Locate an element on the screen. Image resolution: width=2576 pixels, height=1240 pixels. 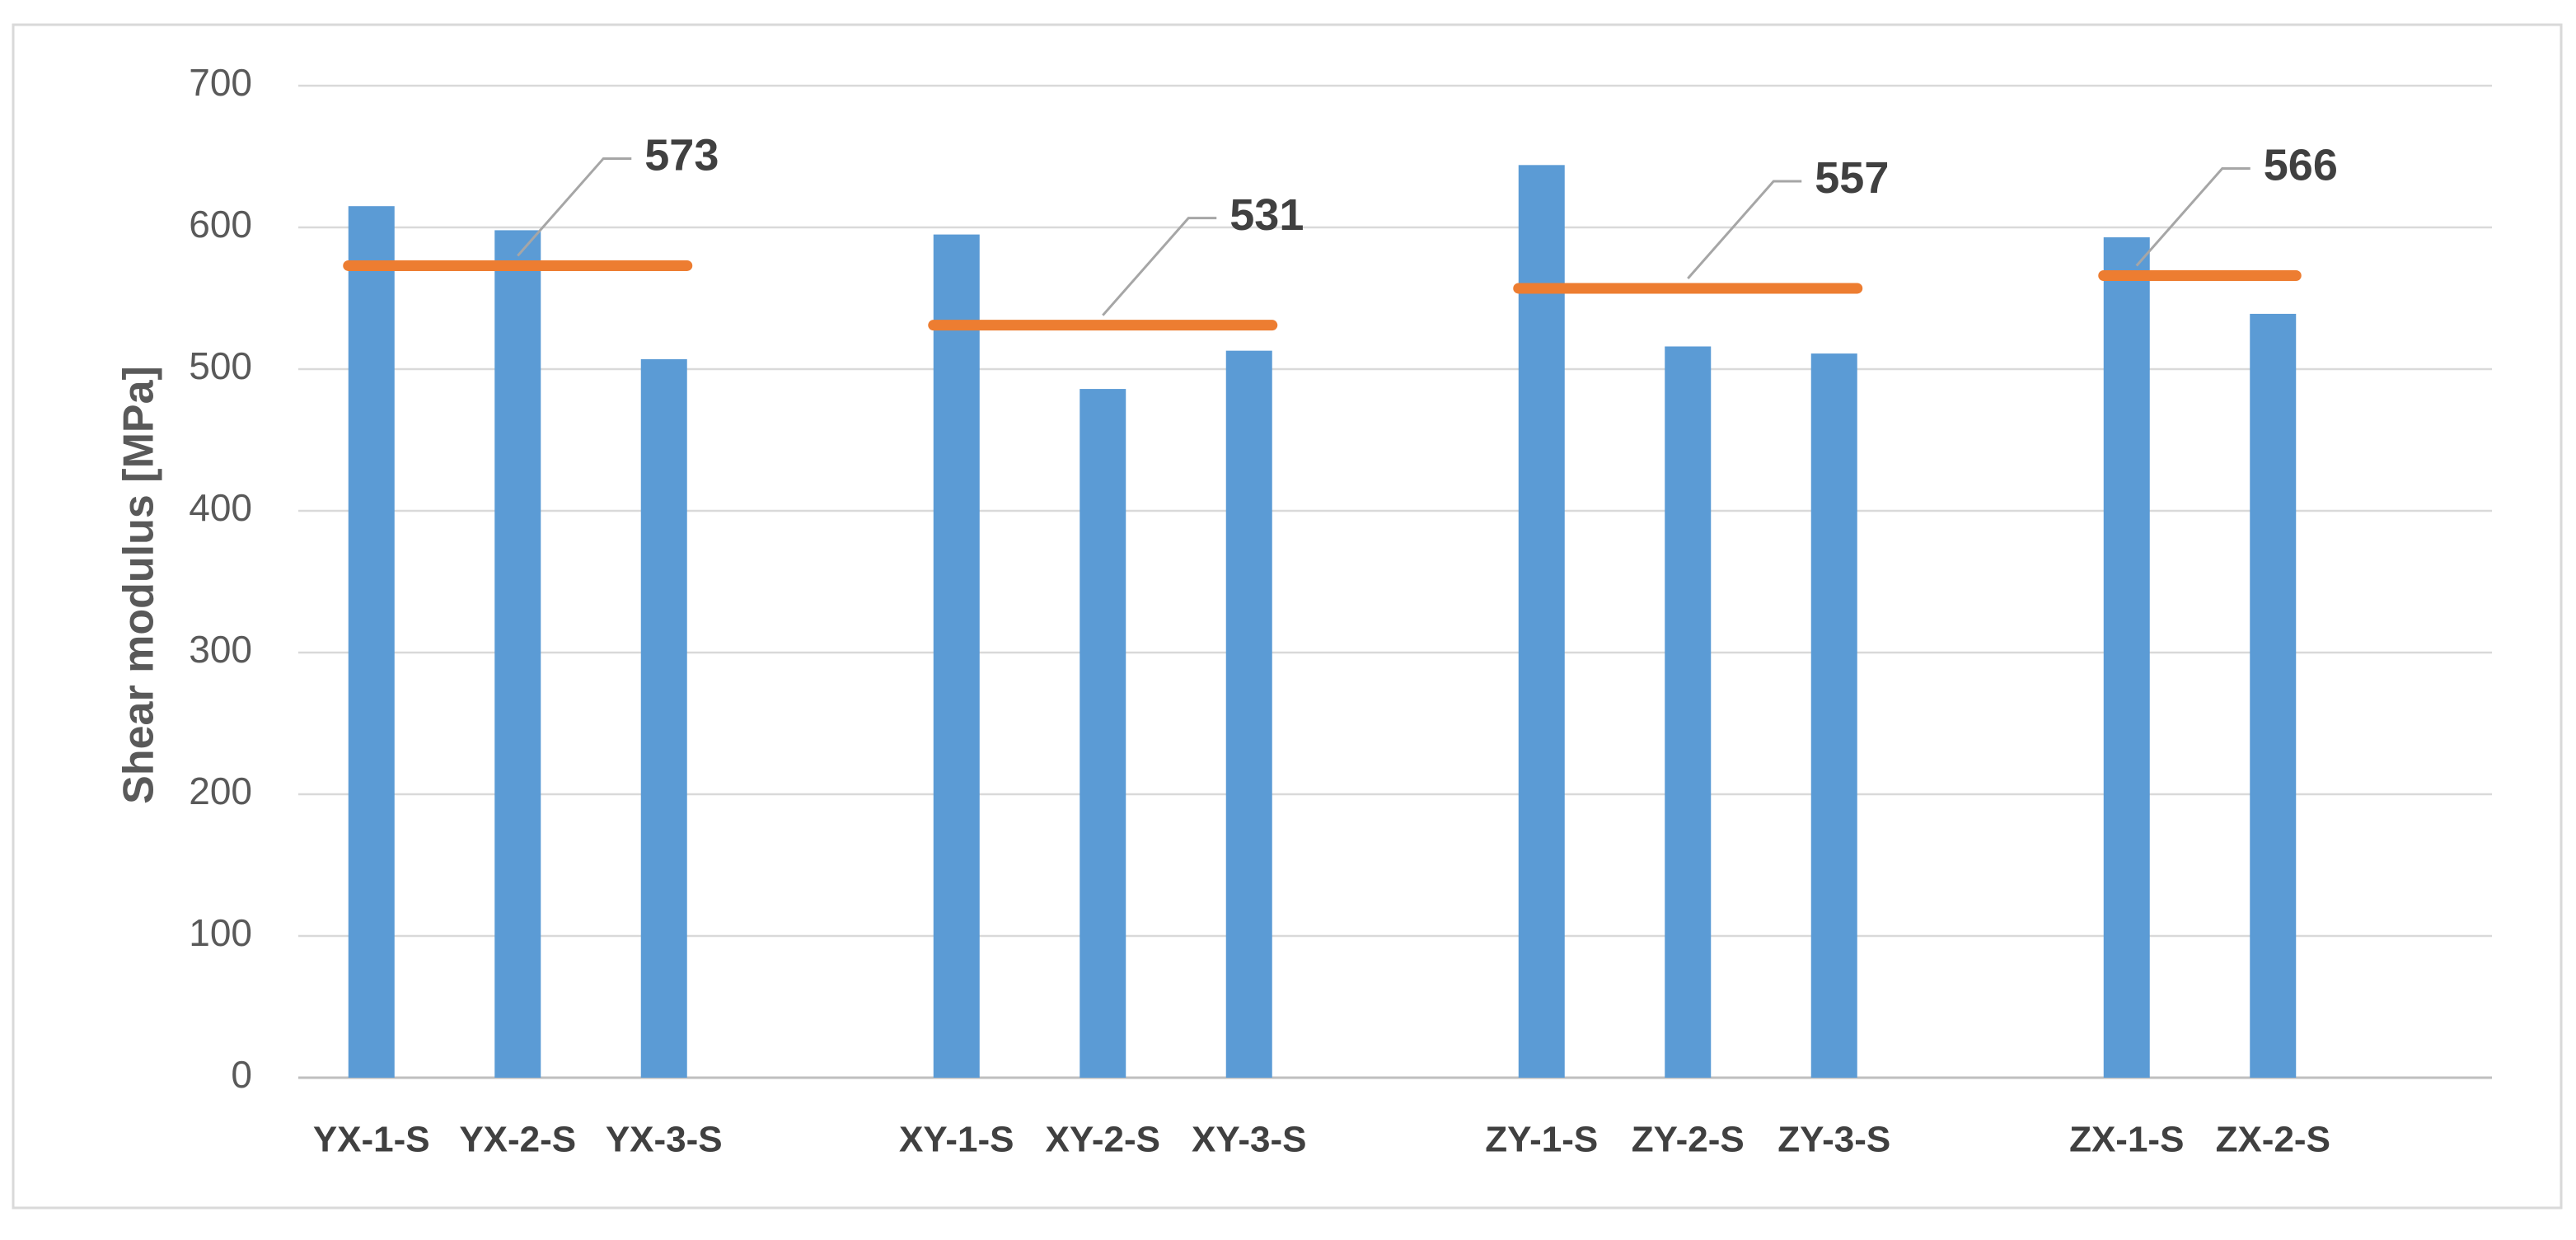
x-tick-label: YX-3-S is located at coordinates (664, 1140).